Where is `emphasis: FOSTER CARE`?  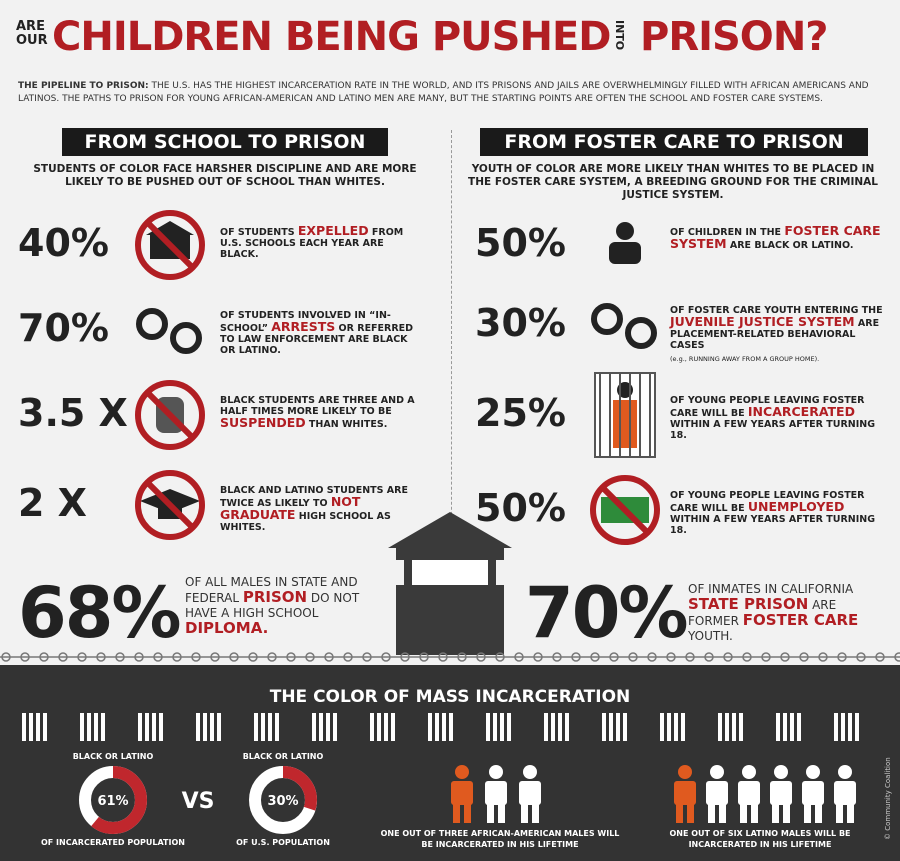
emphasis: FOSTER CARE is located at coordinates (800, 620).